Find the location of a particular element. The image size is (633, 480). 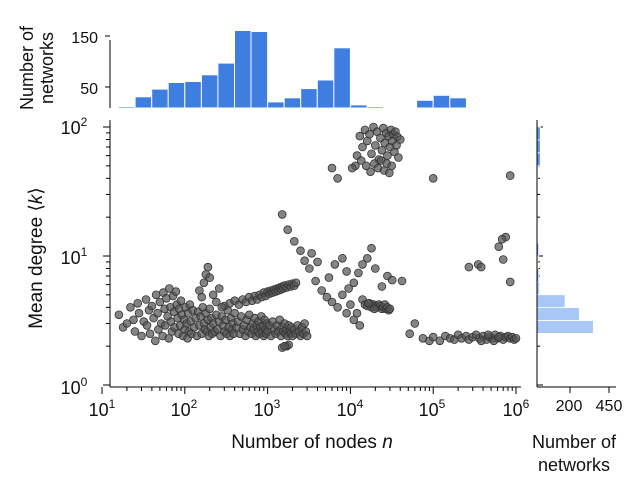

x-tick-label-1e5: 10⁵ is located at coordinates (432, 408).